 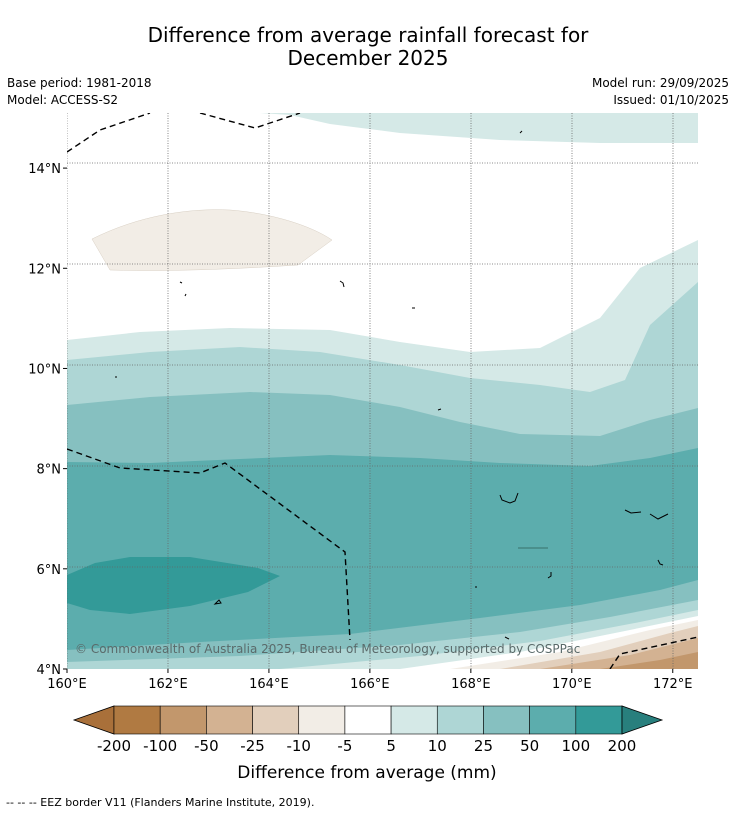 I want to click on contour-minus10-minus5, so click(x=212, y=240).